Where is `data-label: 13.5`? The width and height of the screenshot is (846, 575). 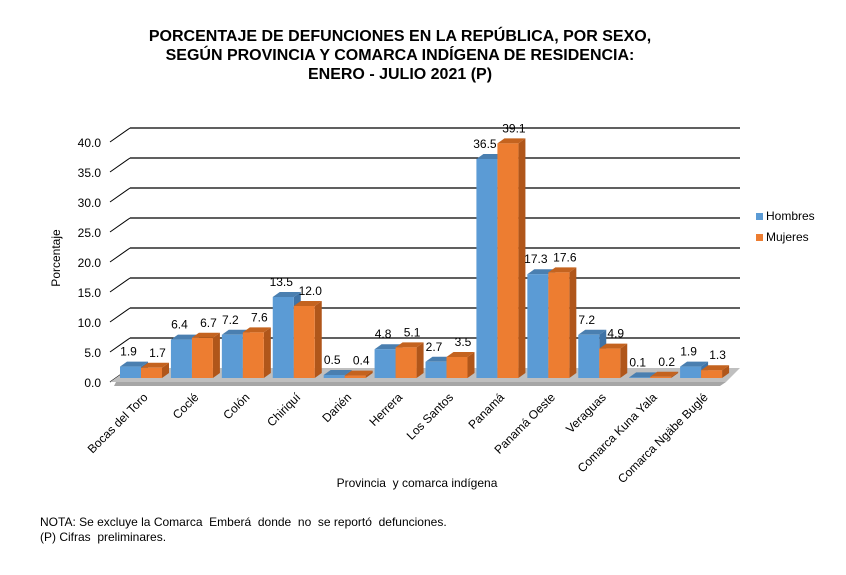 data-label: 13.5 is located at coordinates (282, 282).